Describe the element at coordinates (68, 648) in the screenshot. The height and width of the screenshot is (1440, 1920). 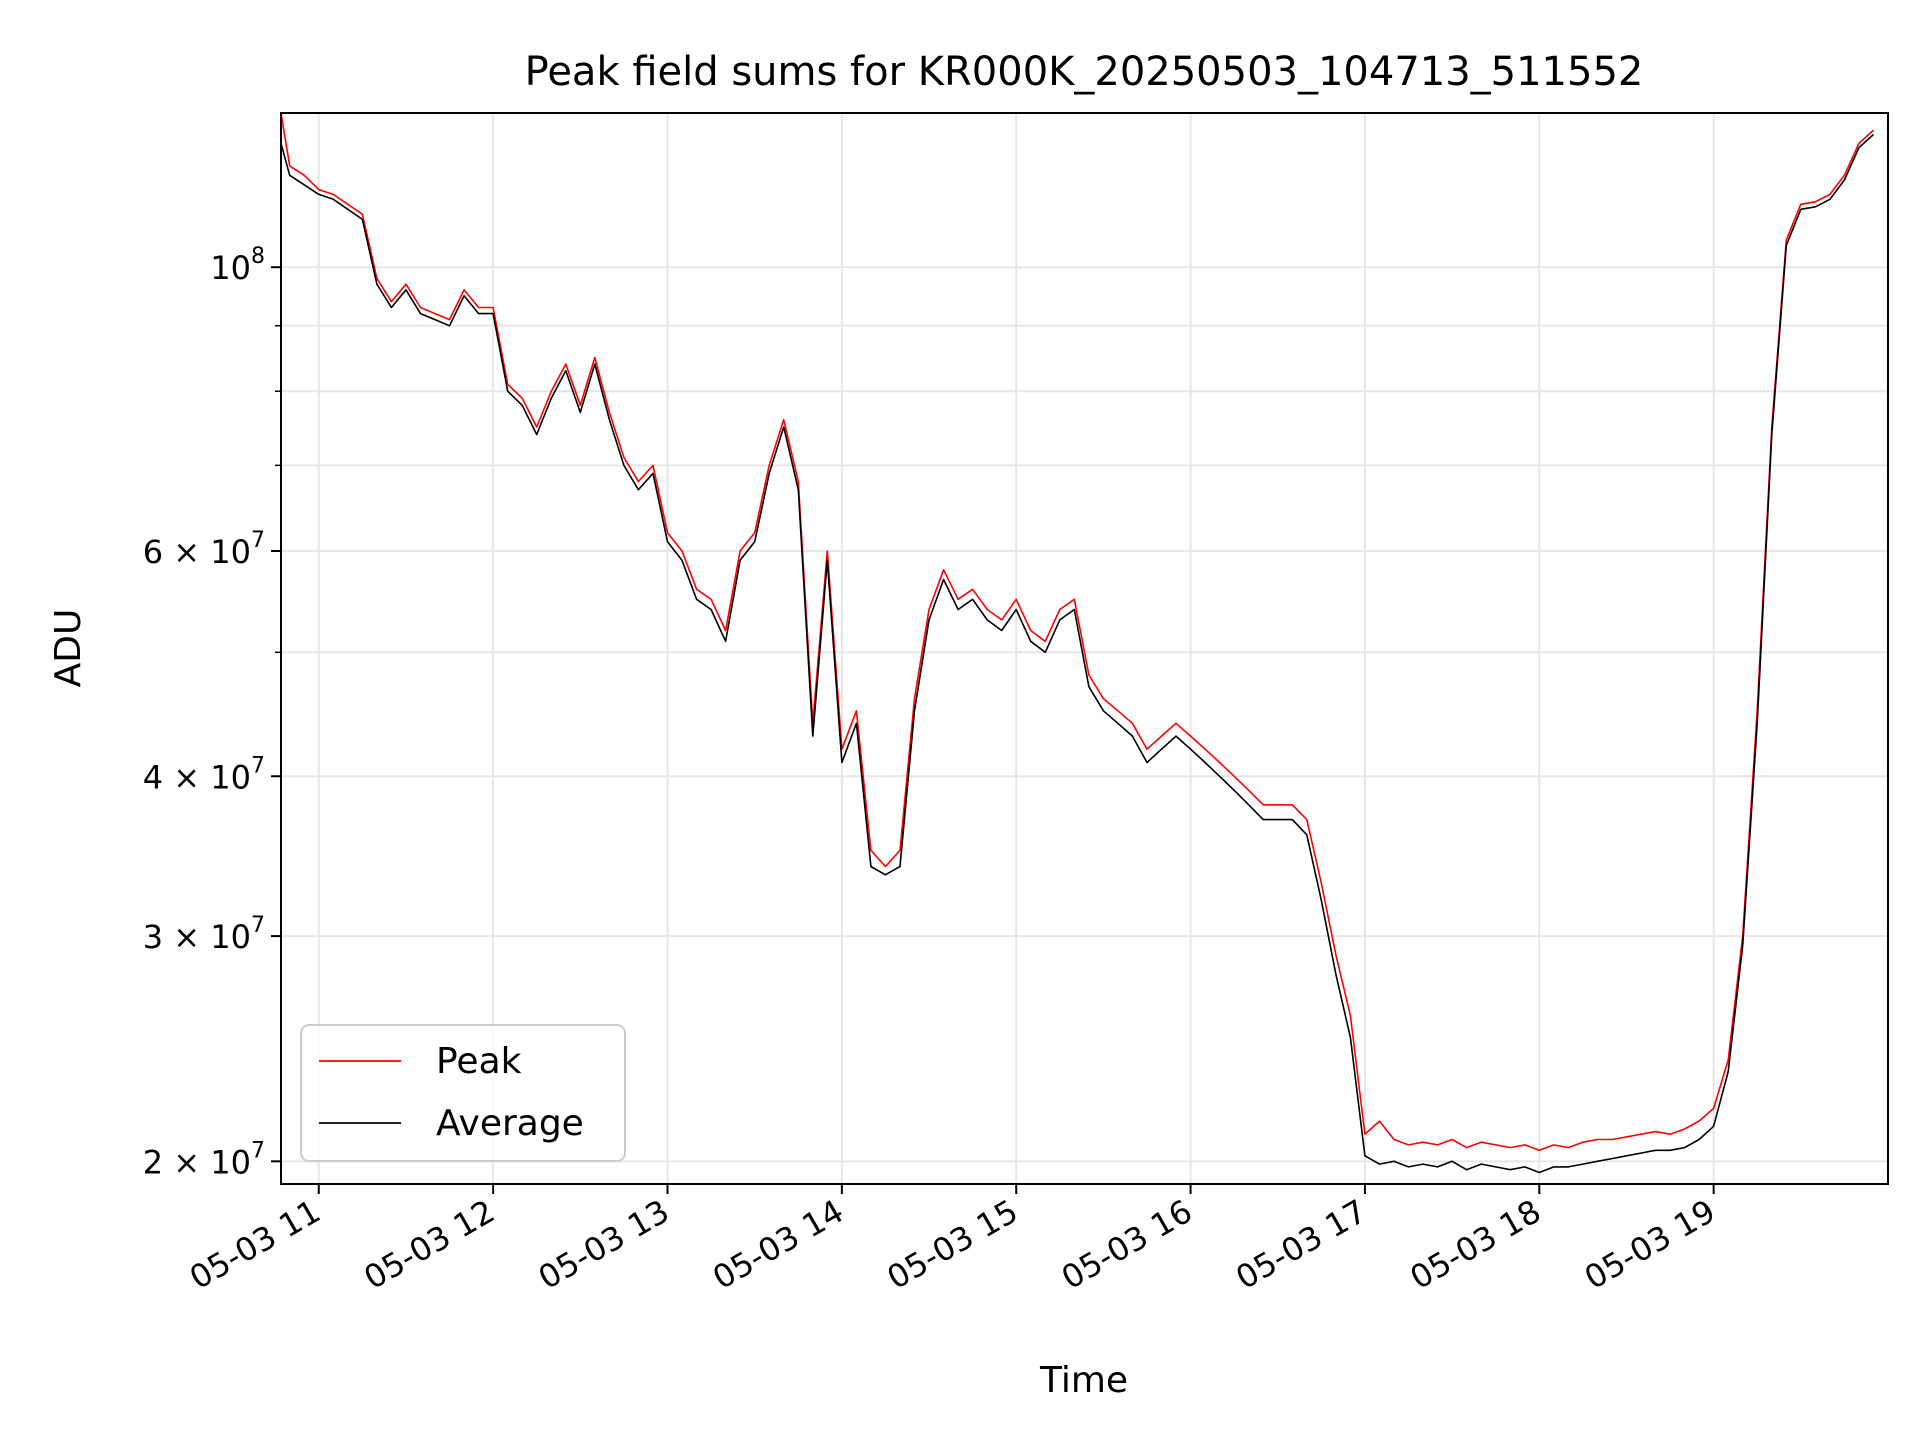
I see `y-axis-label: ADU` at that location.